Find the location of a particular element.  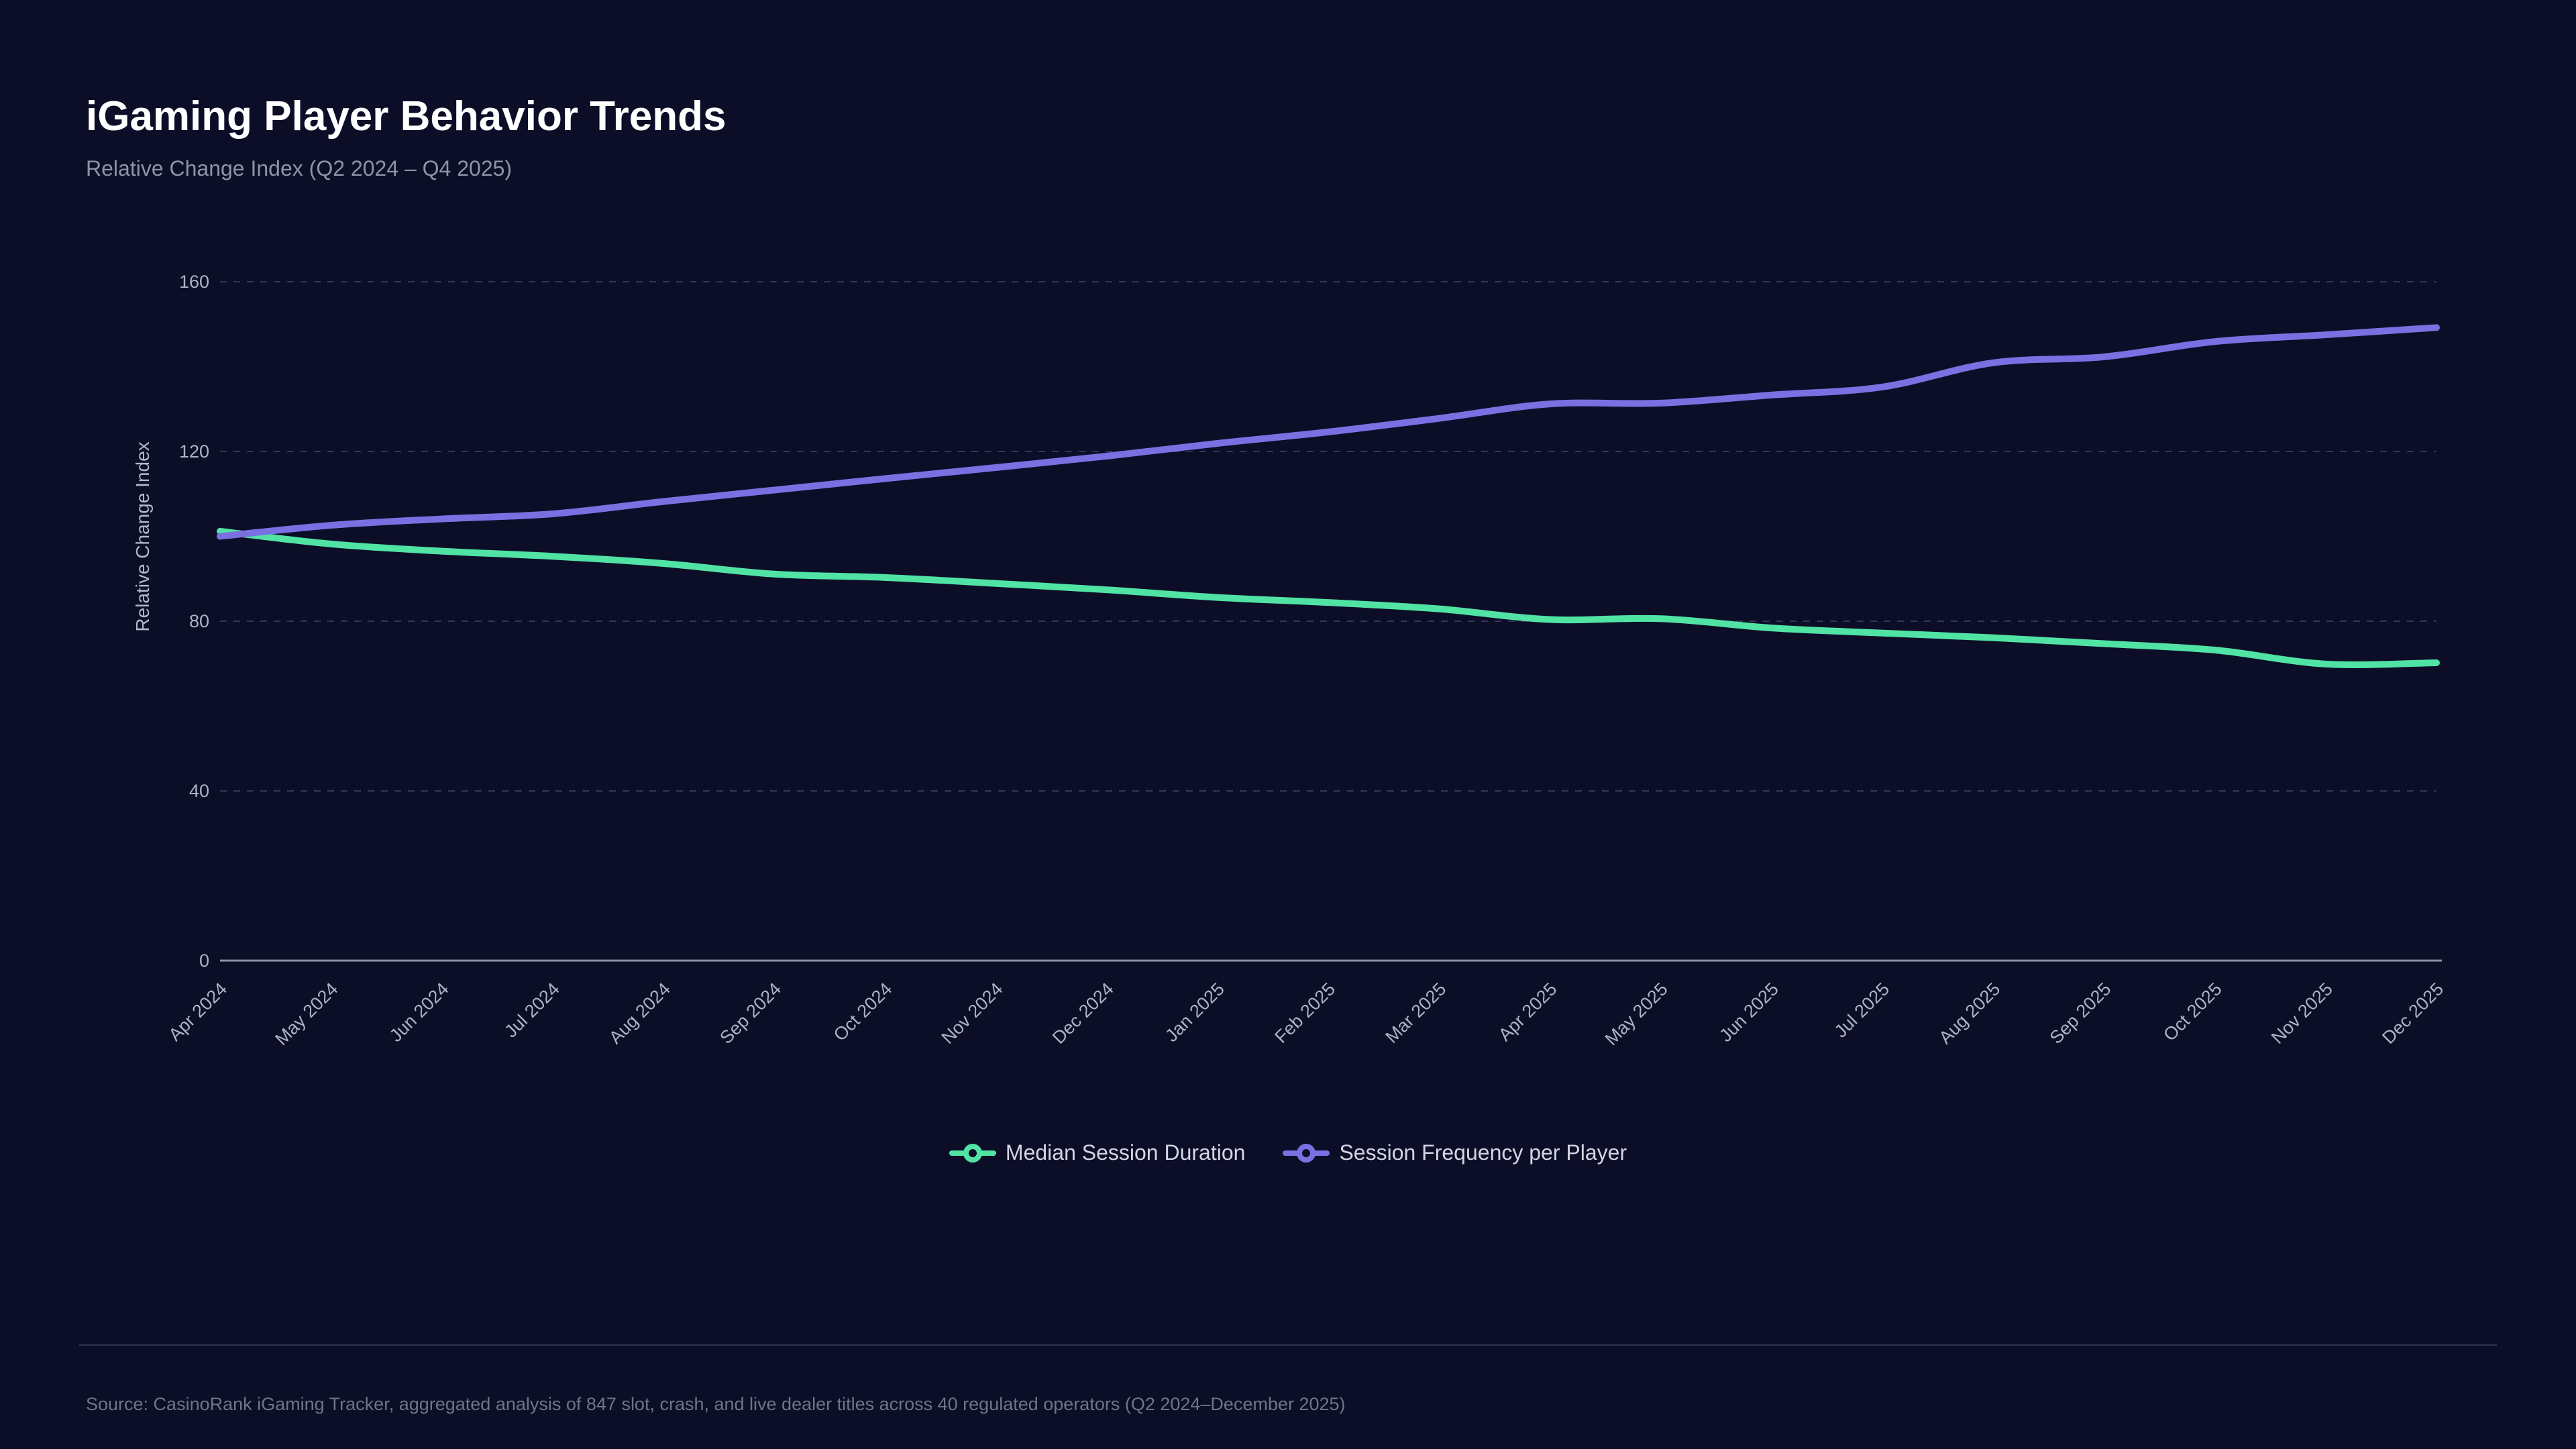

x-tick-label: Oct 2024 is located at coordinates (863, 1012).